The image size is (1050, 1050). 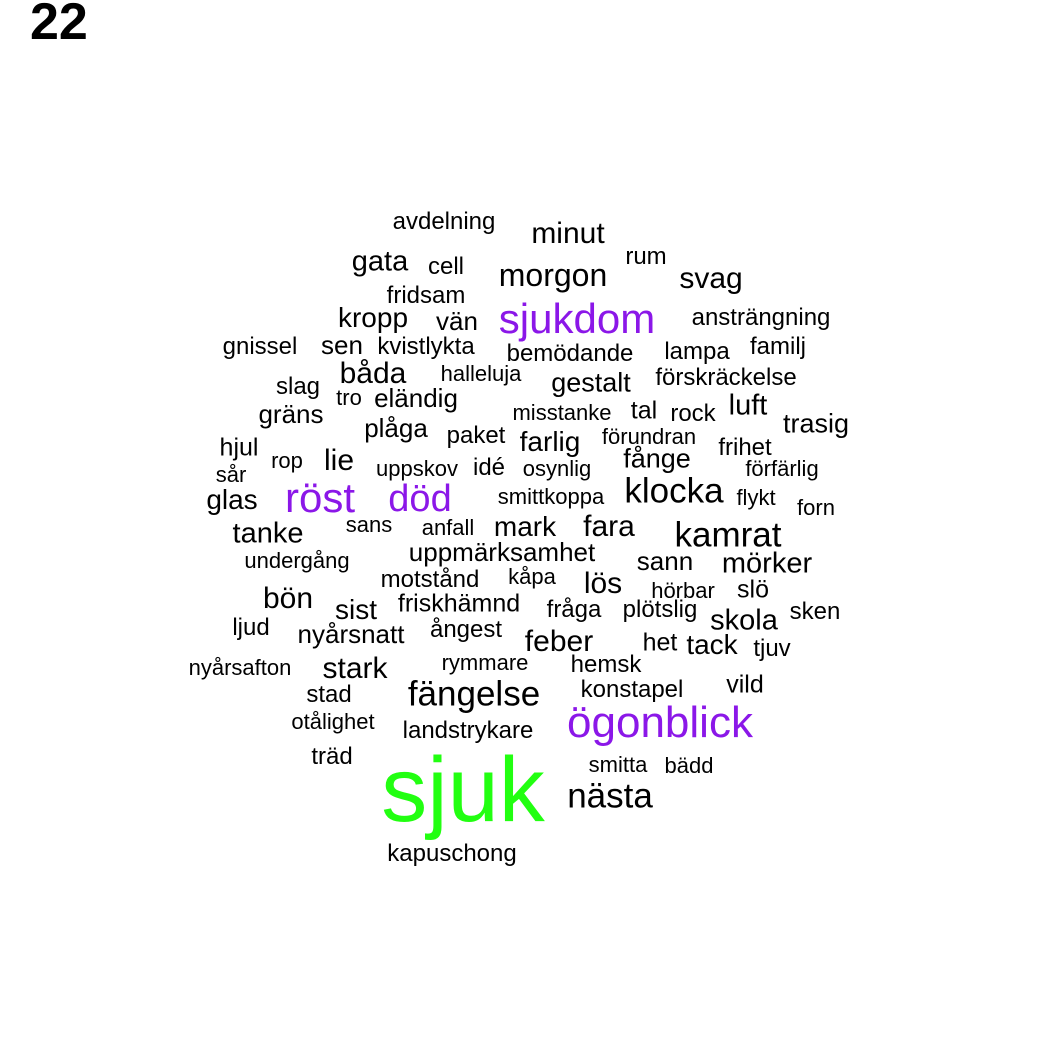 What do you see at coordinates (726, 377) in the screenshot?
I see `word-forskrackelse: förskräckelse` at bounding box center [726, 377].